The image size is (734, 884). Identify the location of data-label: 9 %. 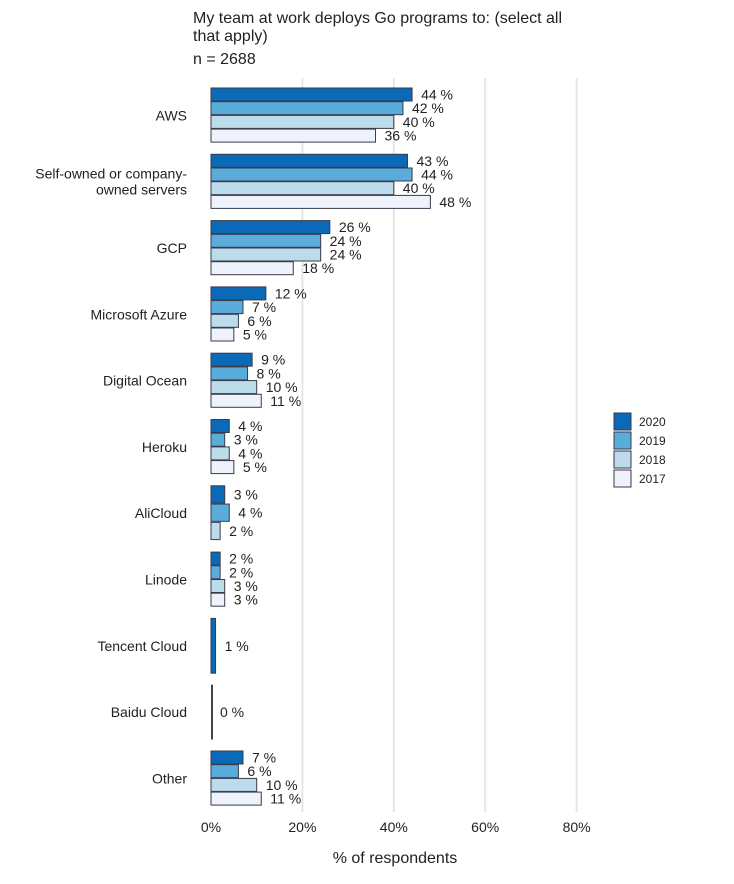
(273, 360).